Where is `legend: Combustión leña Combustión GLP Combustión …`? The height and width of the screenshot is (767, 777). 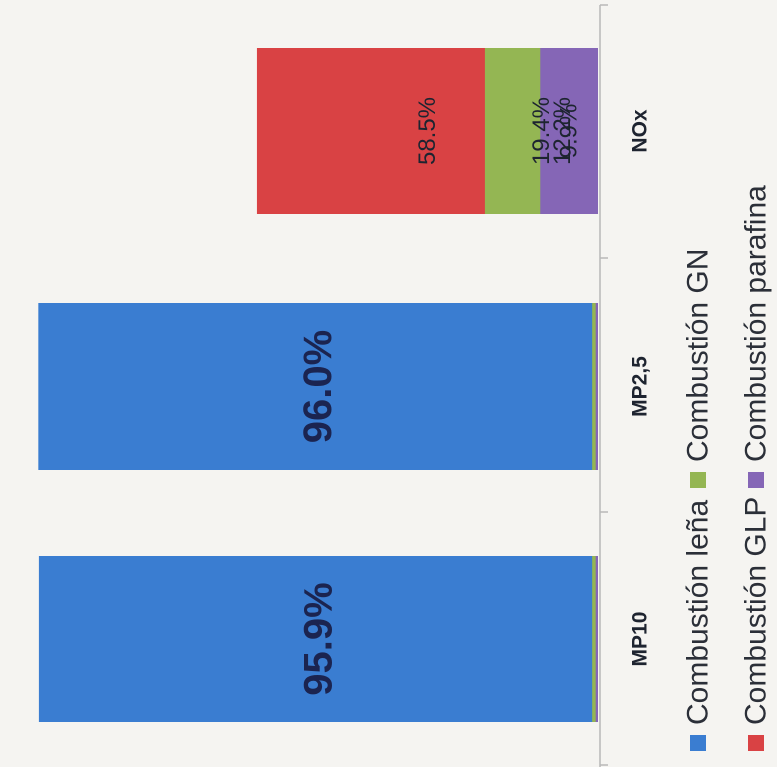 legend: Combustión leña Combustión GLP Combustión … is located at coordinates (727, 468).